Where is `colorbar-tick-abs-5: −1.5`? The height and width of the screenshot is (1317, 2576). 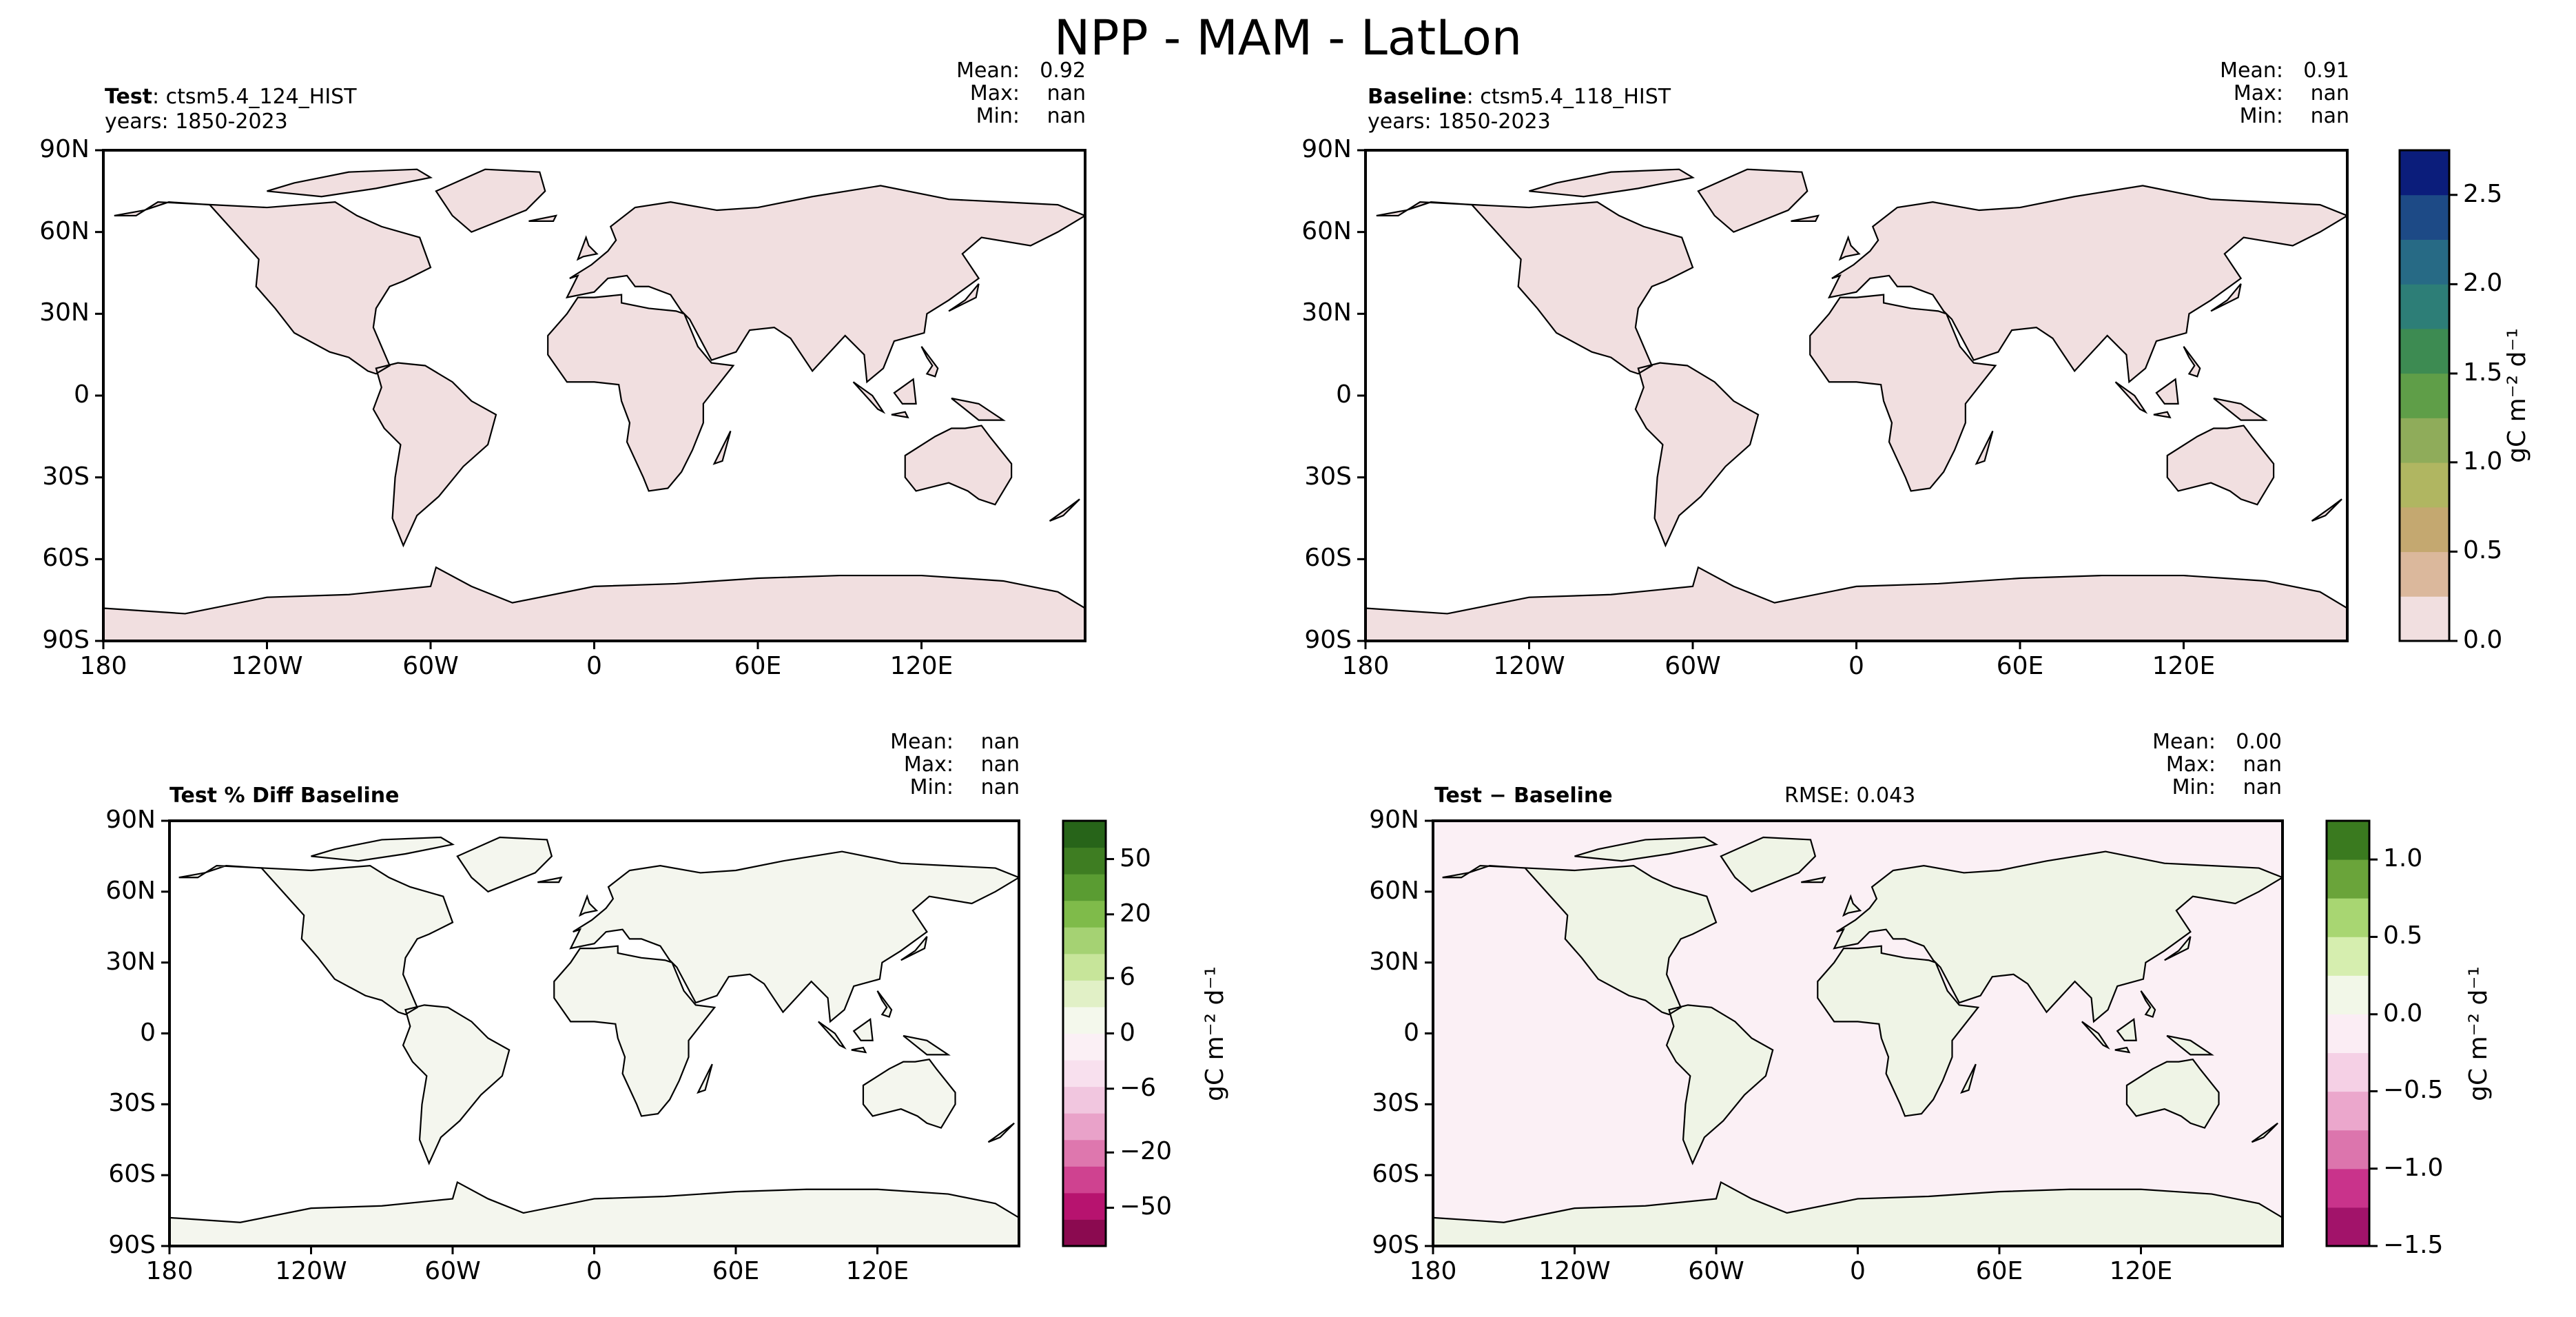 colorbar-tick-abs-5: −1.5 is located at coordinates (2413, 1245).